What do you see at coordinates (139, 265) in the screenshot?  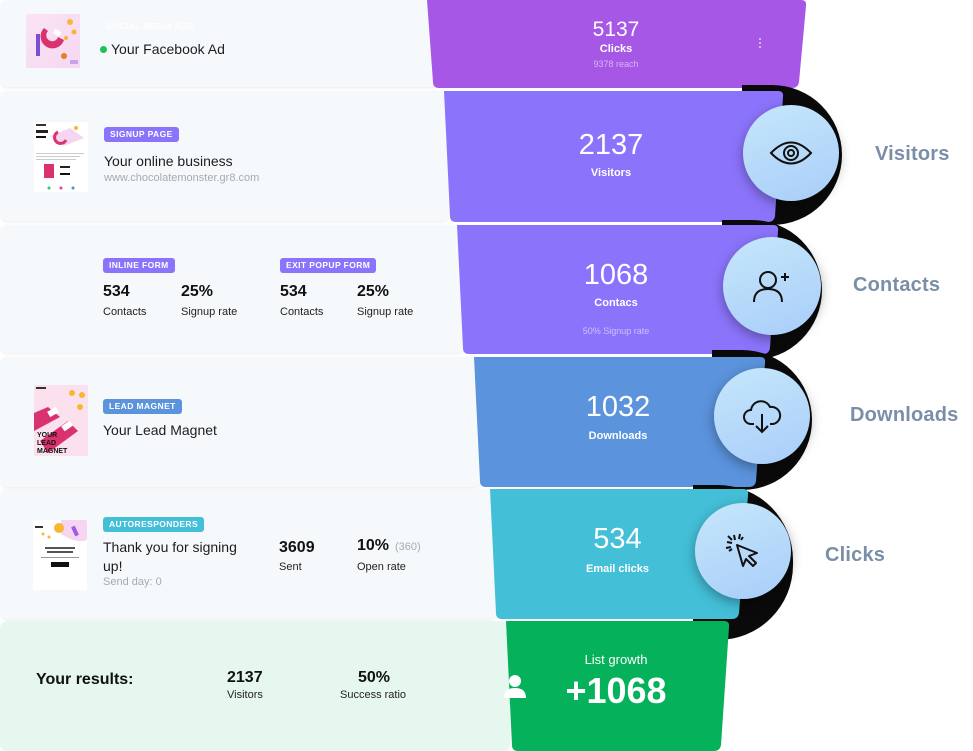 I see `inline-form-badge: INLINE FORM` at bounding box center [139, 265].